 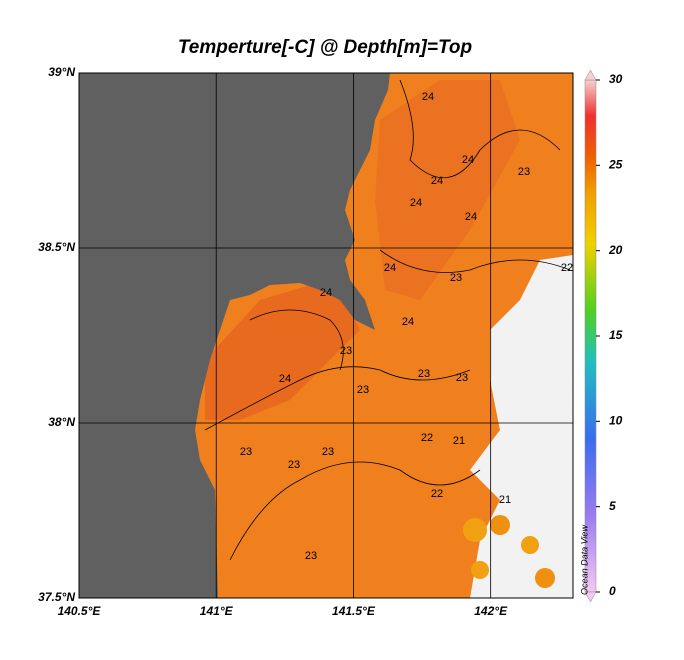 I want to click on colorbar-tick-label: 20, so click(x=615, y=250).